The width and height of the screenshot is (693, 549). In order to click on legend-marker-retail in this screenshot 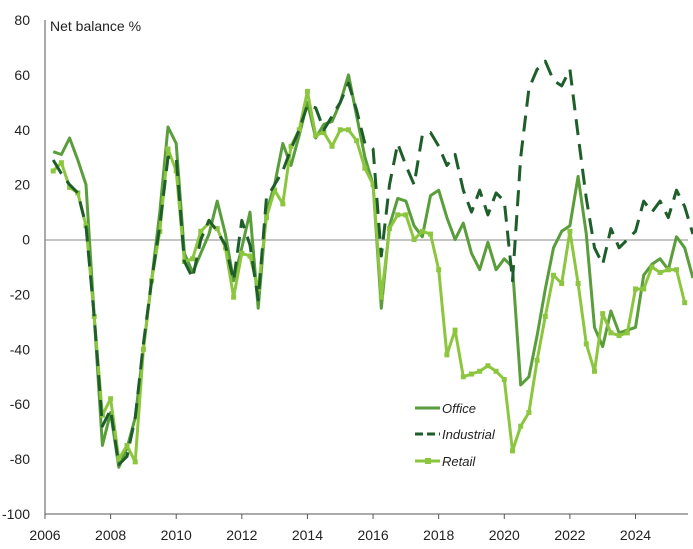, I will do `click(428, 461)`.